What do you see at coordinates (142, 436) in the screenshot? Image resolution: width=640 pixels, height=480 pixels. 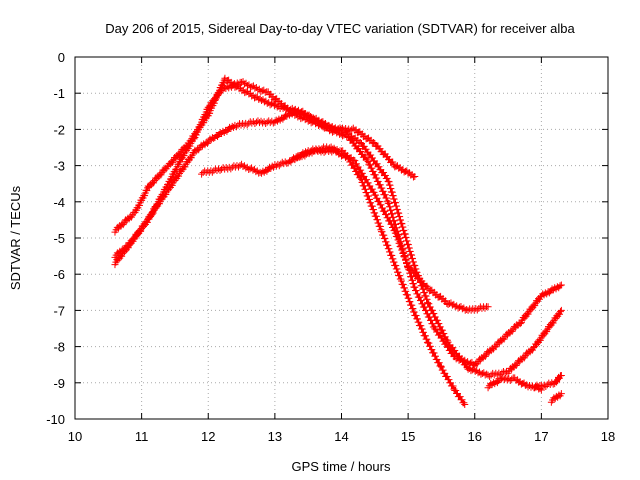 I see `x-tick-label: 11` at bounding box center [142, 436].